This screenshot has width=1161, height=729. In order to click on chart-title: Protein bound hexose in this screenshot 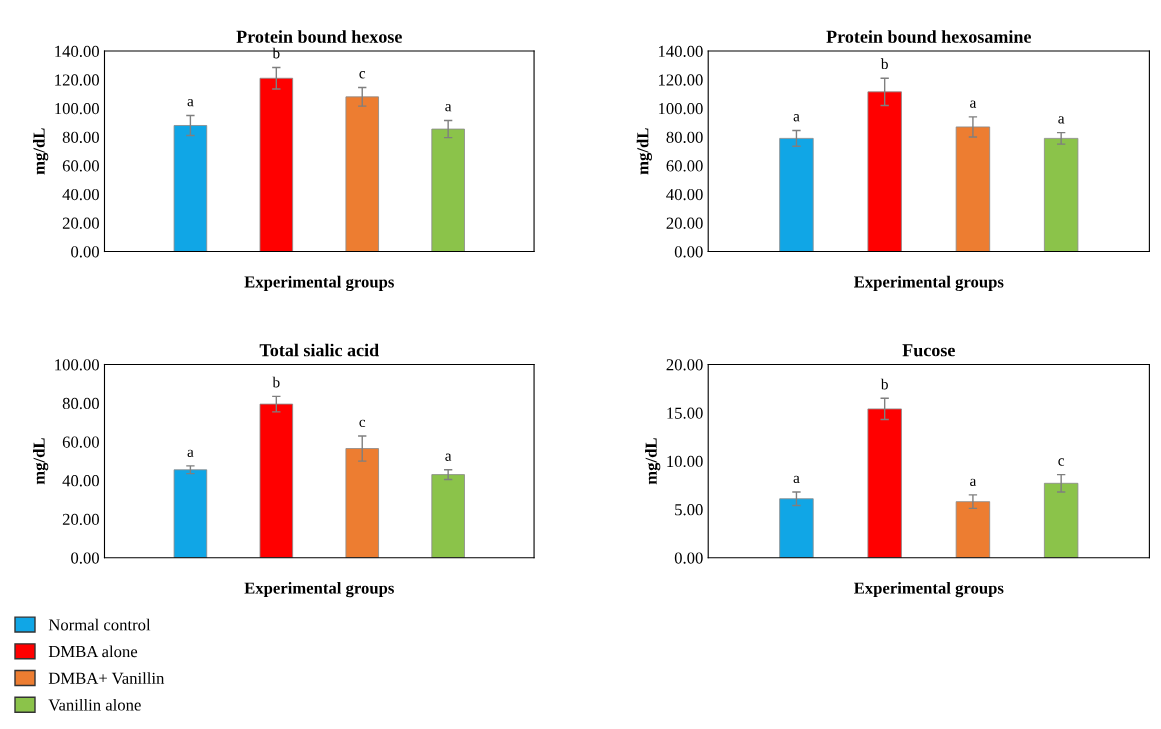, I will do `click(319, 36)`.